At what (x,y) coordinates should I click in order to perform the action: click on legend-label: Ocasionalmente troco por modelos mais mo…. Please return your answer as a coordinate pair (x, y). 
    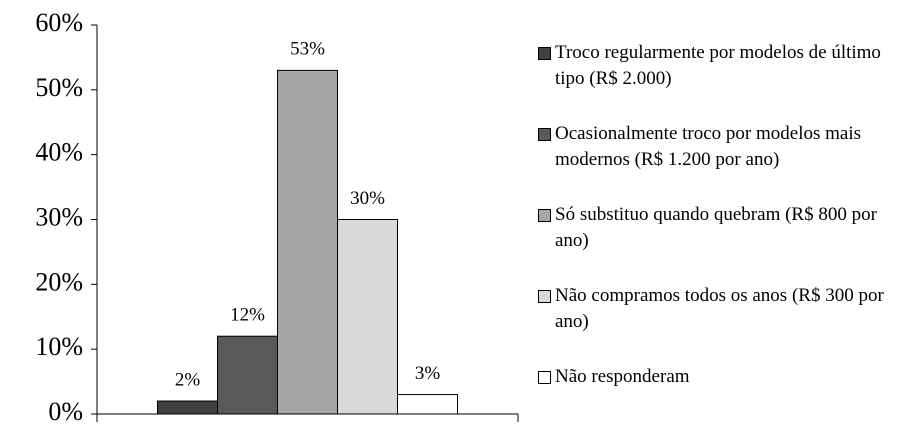
    Looking at the image, I should click on (708, 146).